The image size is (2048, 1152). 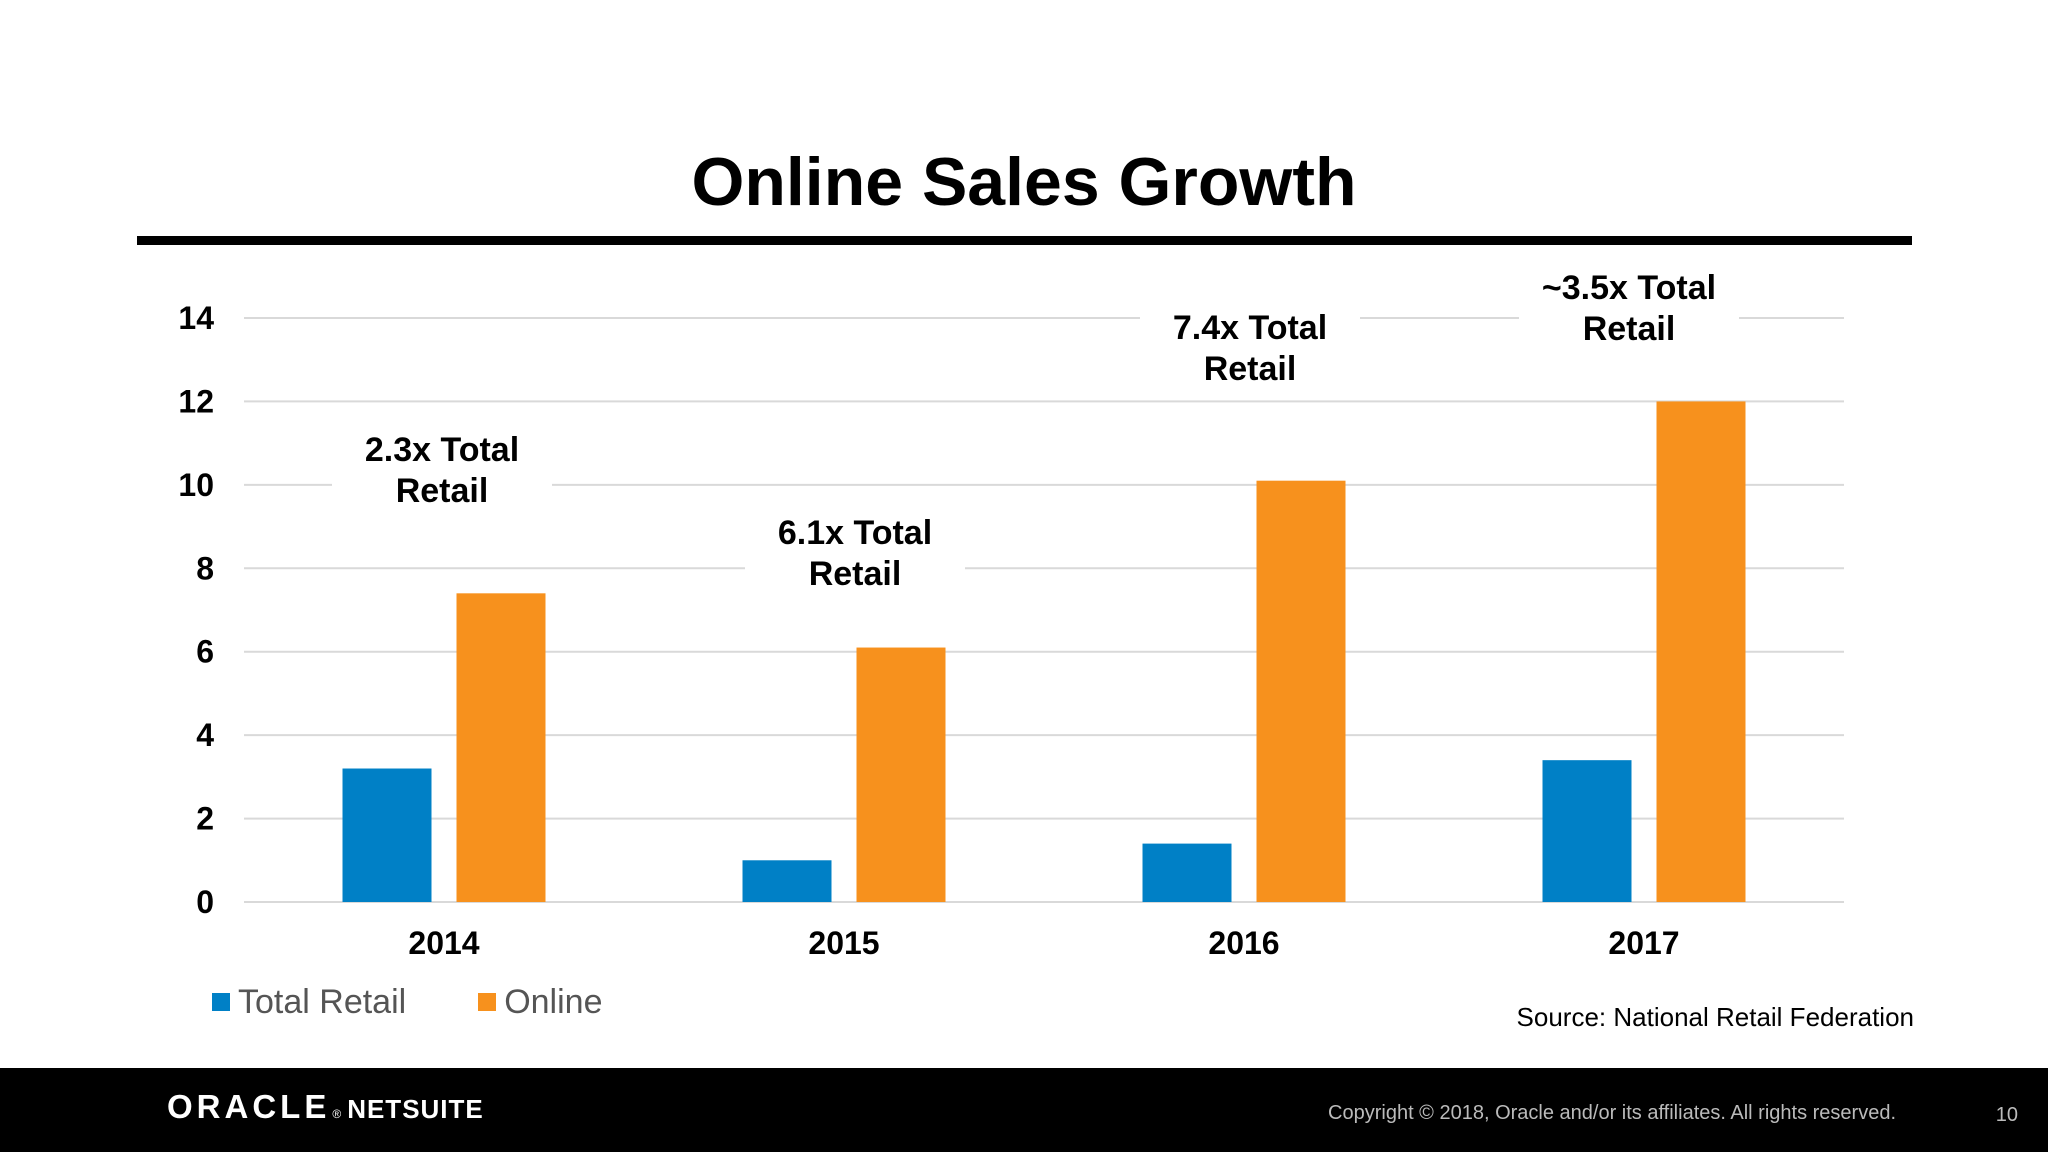 I want to click on y-tick-label: 6, so click(x=205, y=652).